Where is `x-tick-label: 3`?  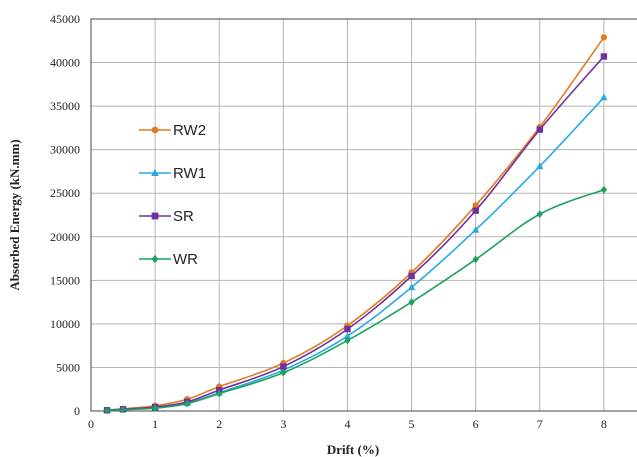 x-tick-label: 3 is located at coordinates (283, 424).